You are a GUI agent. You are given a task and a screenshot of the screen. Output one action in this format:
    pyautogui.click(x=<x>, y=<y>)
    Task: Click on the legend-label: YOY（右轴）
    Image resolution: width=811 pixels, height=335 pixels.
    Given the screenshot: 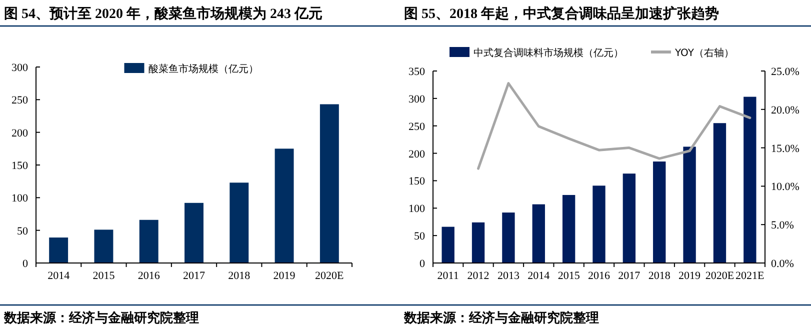 What is the action you would take?
    pyautogui.click(x=704, y=53)
    